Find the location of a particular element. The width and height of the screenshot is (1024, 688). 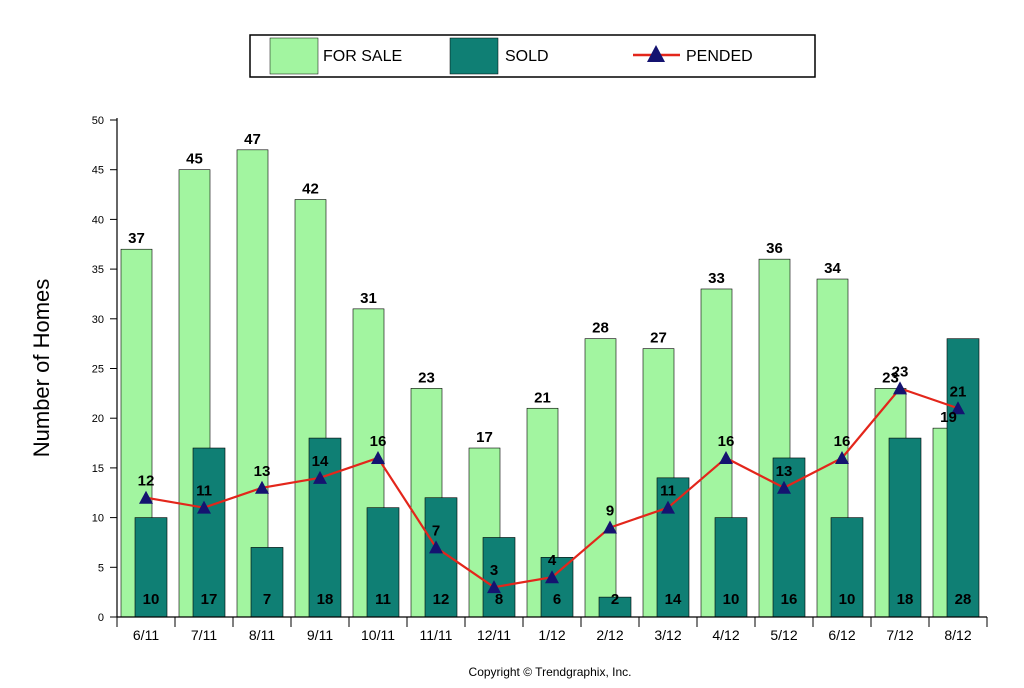

y-tick-label: 30 is located at coordinates (98, 320).